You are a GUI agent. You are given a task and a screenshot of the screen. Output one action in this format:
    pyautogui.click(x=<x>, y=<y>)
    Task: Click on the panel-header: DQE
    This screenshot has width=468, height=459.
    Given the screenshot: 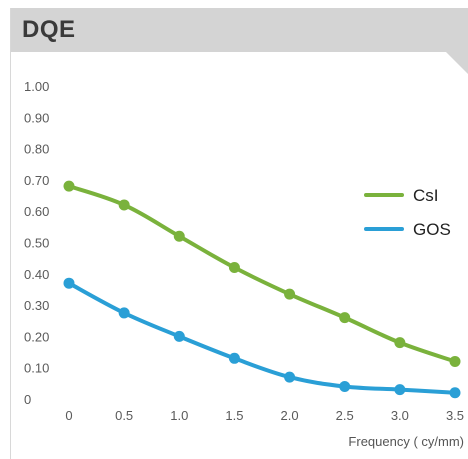 What is the action you would take?
    pyautogui.click(x=239, y=30)
    